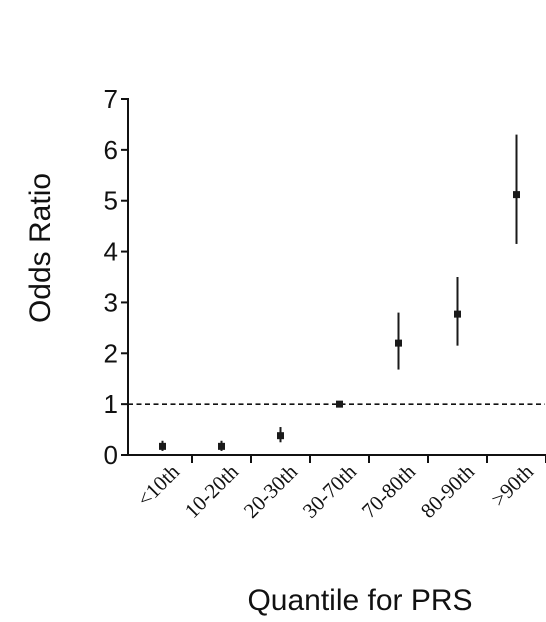 The width and height of the screenshot is (546, 622). I want to click on x-tick-label-4: 70-80th, so click(389, 491).